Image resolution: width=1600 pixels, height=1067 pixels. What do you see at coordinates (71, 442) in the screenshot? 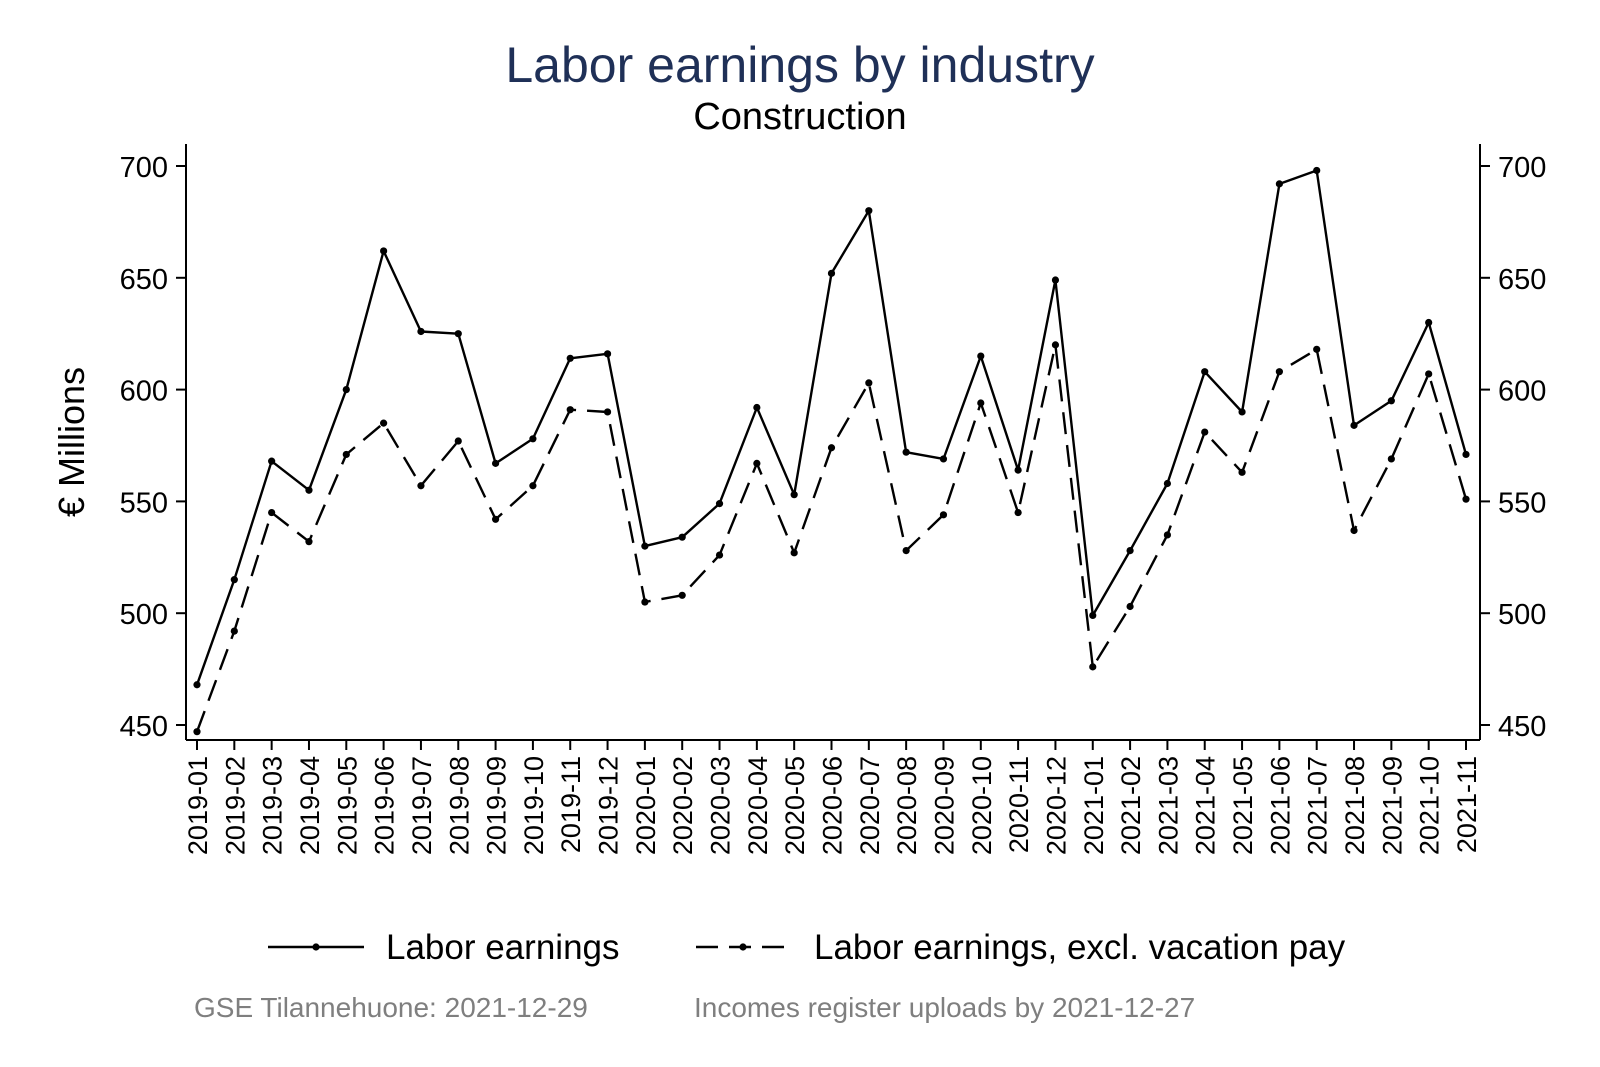
I see `y-axis-title: € Millions` at bounding box center [71, 442].